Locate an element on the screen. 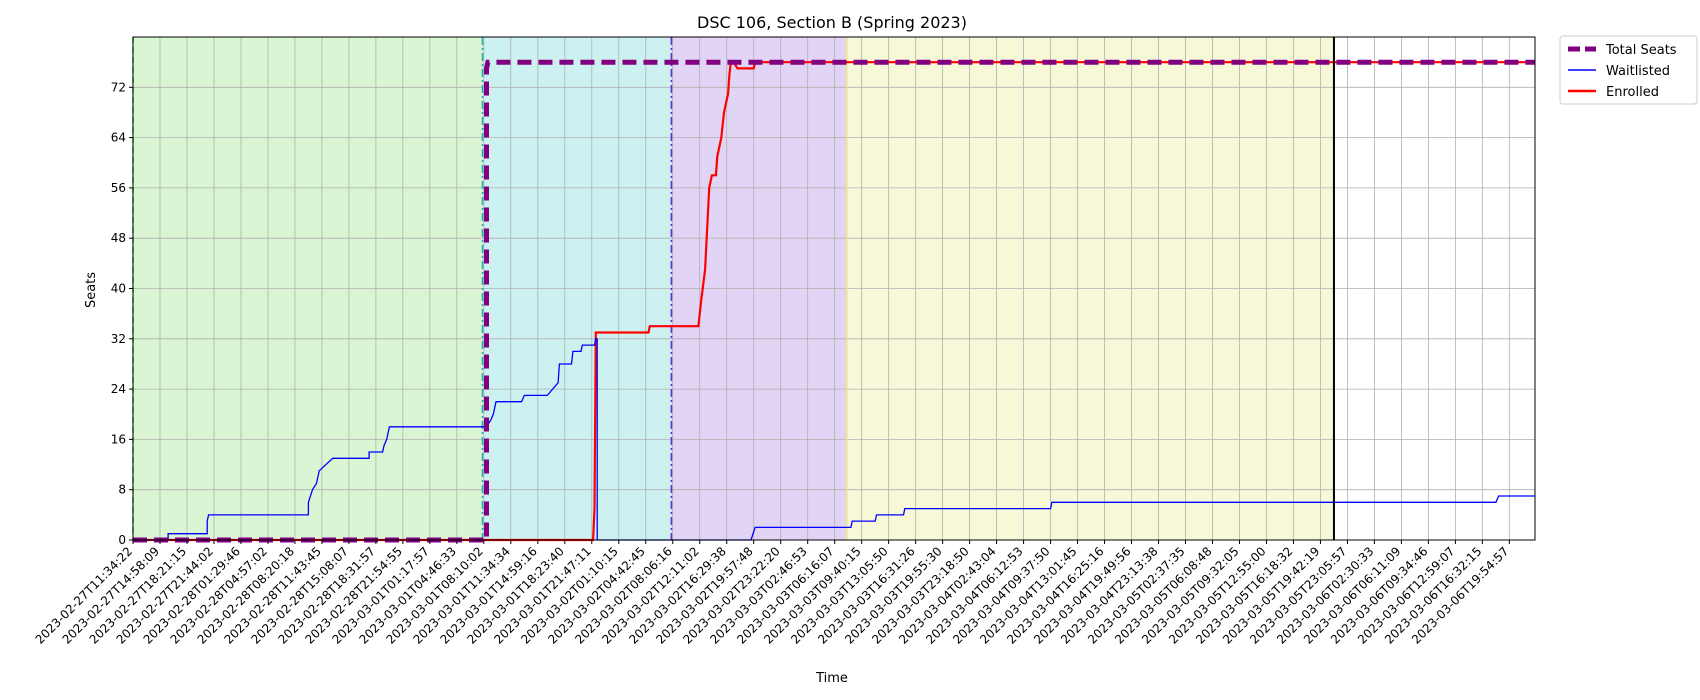 Image resolution: width=1700 pixels, height=700 pixels. y-tick-label: 64 is located at coordinates (118, 138).